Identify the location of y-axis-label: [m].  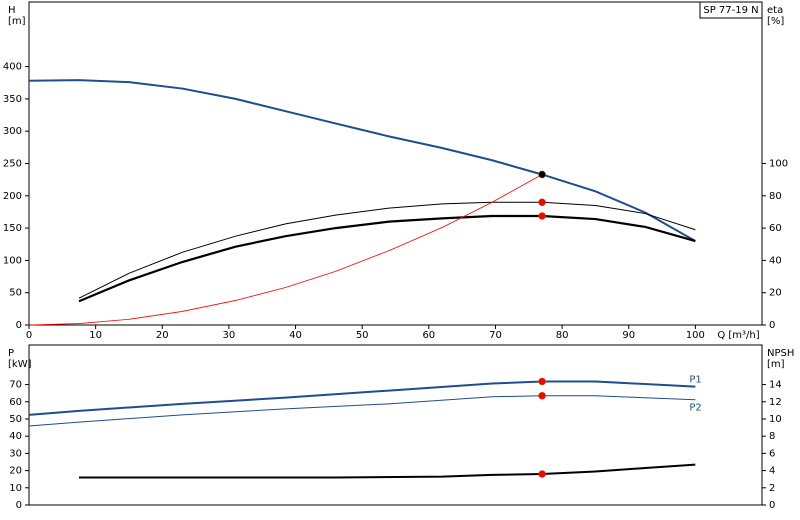
(17, 21).